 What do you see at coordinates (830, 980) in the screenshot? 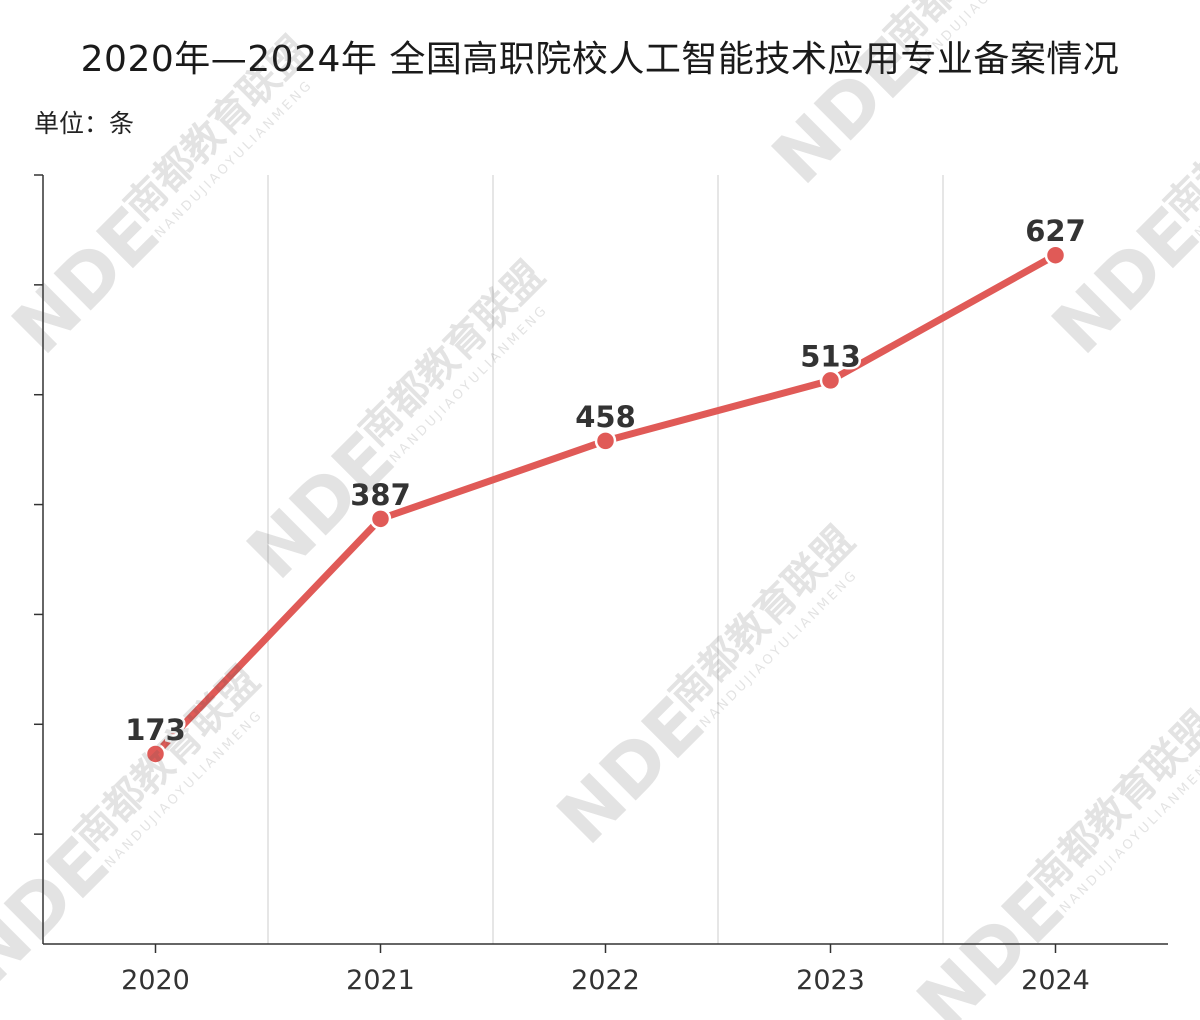
I see `x-tick-label: 2023` at bounding box center [830, 980].